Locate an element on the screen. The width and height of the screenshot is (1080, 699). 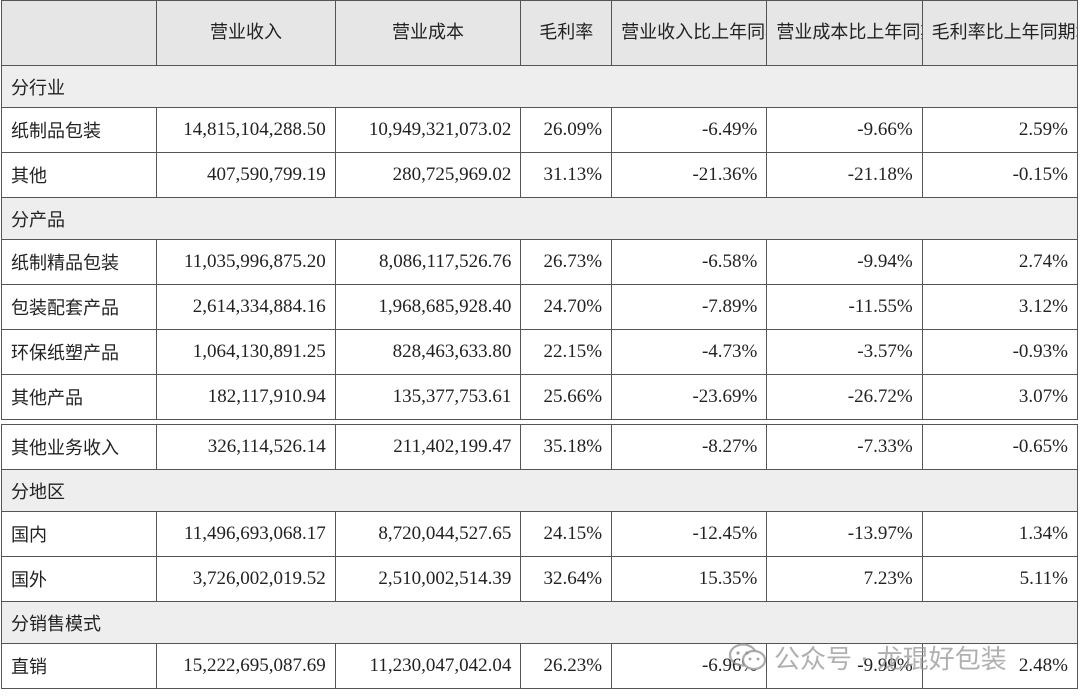
value-cell: 7.23% is located at coordinates (844, 579).